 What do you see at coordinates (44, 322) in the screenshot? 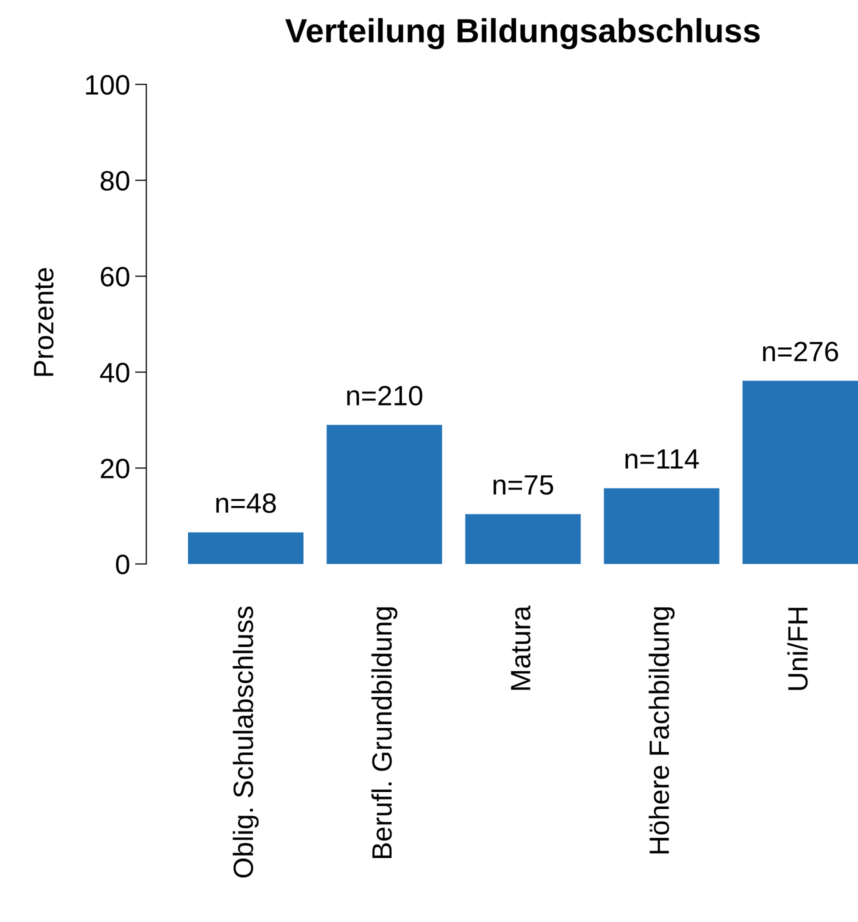
I see `y-axis-title: Prozente` at bounding box center [44, 322].